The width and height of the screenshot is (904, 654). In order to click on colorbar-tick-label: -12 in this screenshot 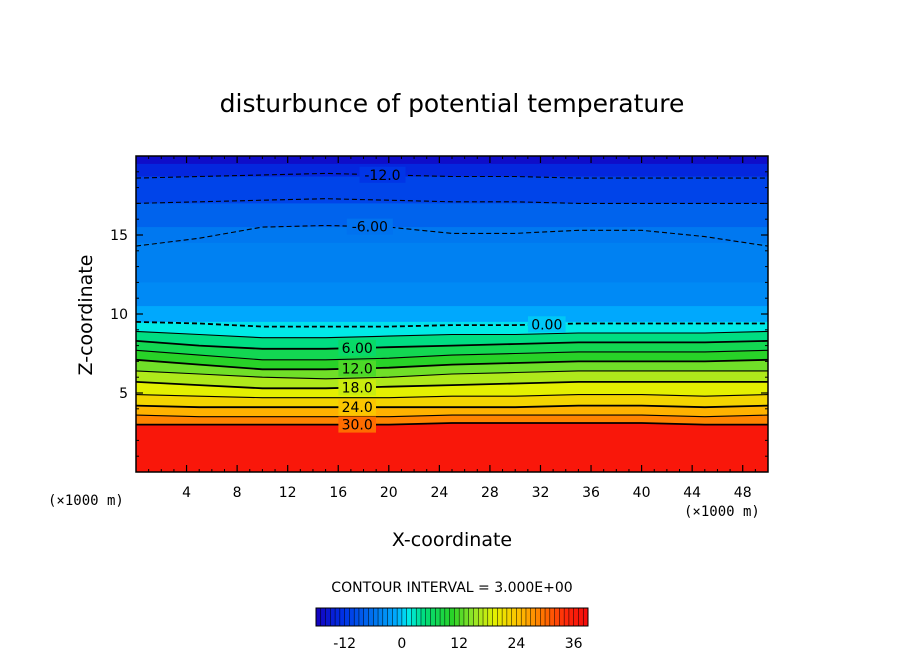, I will do `click(344, 644)`.